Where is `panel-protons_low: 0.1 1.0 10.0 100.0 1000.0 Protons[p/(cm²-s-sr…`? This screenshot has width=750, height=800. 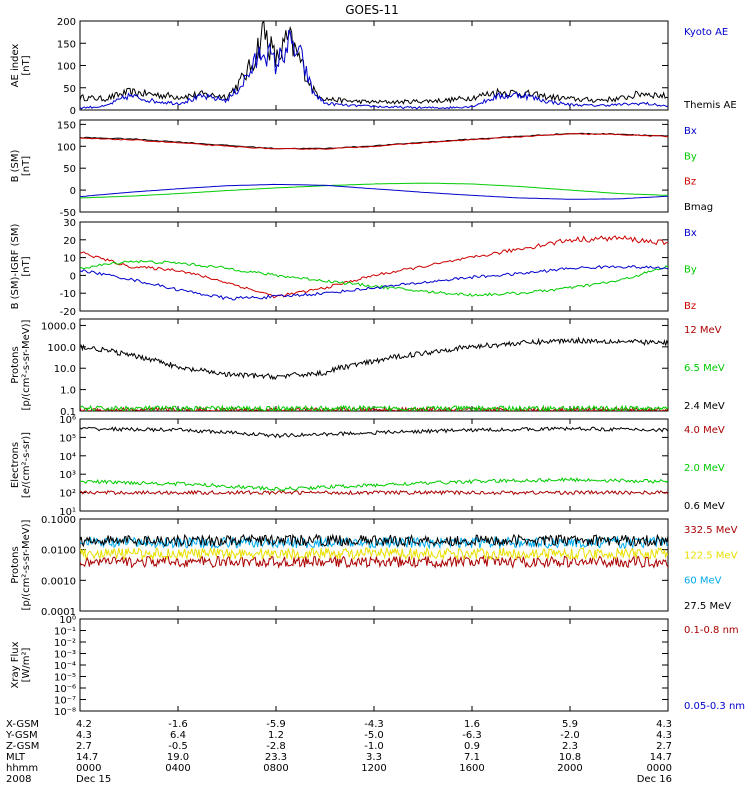
panel-protons_low: 0.1 1.0 10.0 100.0 1000.0 Protons[p/(cm²-s-sr… is located at coordinates (367, 368).